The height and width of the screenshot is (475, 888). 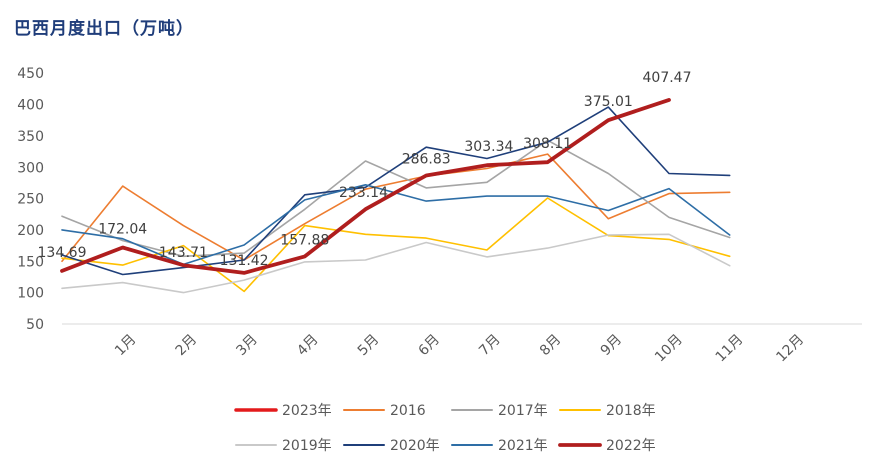 What do you see at coordinates (415, 446) in the screenshot?
I see `legend-label: 2020年` at bounding box center [415, 446].